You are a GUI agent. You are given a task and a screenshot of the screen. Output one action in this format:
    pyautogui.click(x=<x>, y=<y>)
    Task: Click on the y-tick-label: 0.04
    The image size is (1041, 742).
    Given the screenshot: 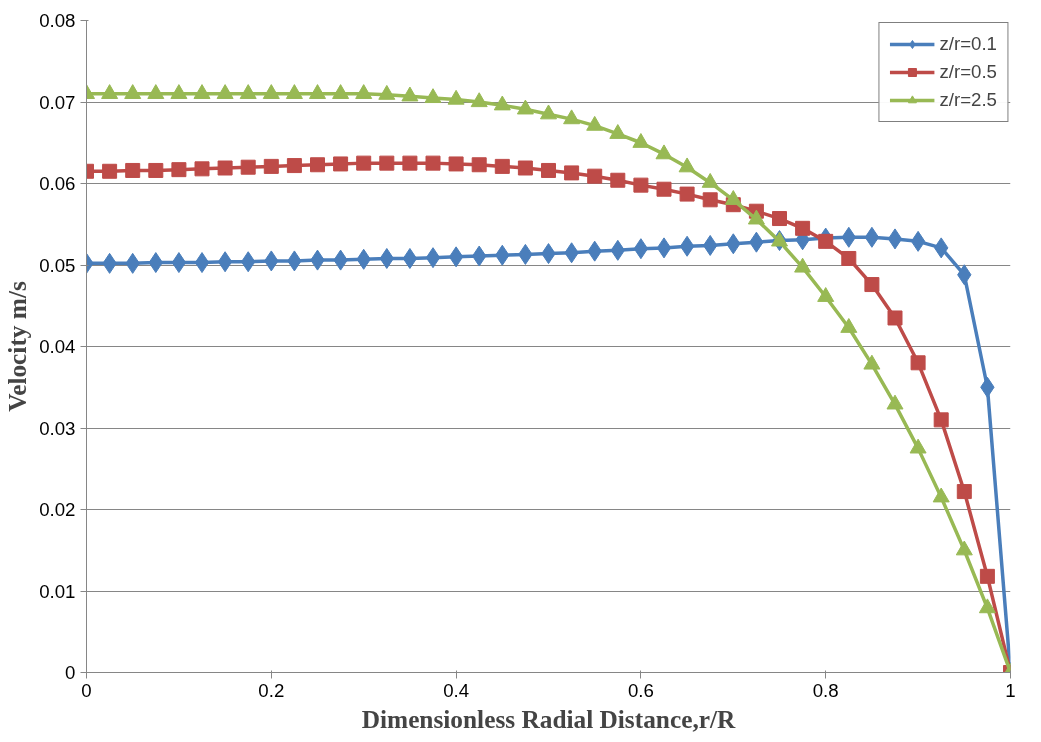 What is the action you would take?
    pyautogui.click(x=57, y=346)
    